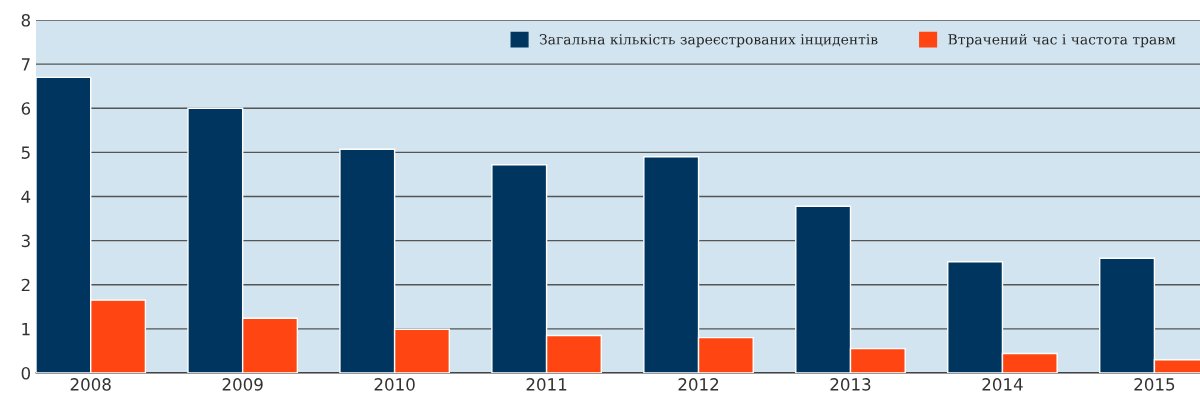  Describe the element at coordinates (708, 41) in the screenshot. I see `legend-label: Загальна кількість зареєстрованих інцидентів` at that location.